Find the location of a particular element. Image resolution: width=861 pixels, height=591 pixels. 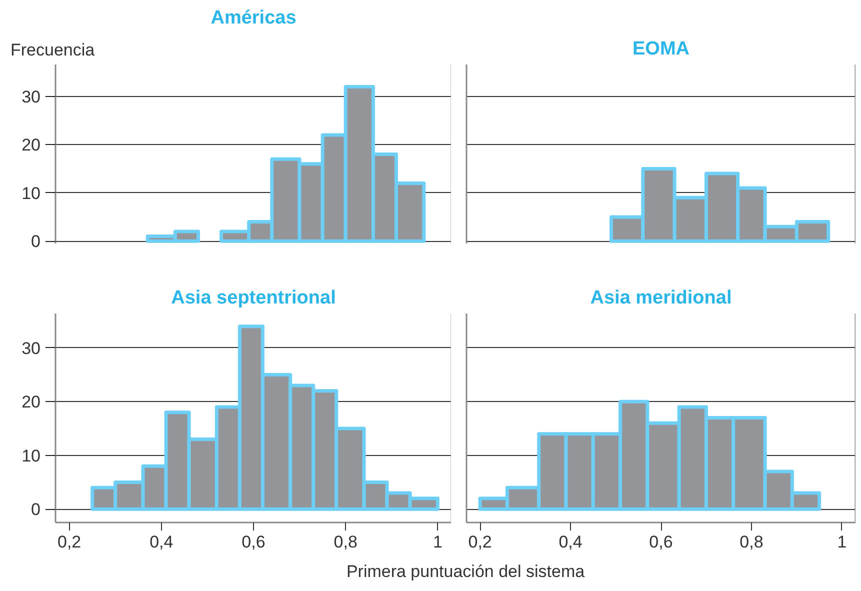

chart-title: Asia septentrional is located at coordinates (253, 298).